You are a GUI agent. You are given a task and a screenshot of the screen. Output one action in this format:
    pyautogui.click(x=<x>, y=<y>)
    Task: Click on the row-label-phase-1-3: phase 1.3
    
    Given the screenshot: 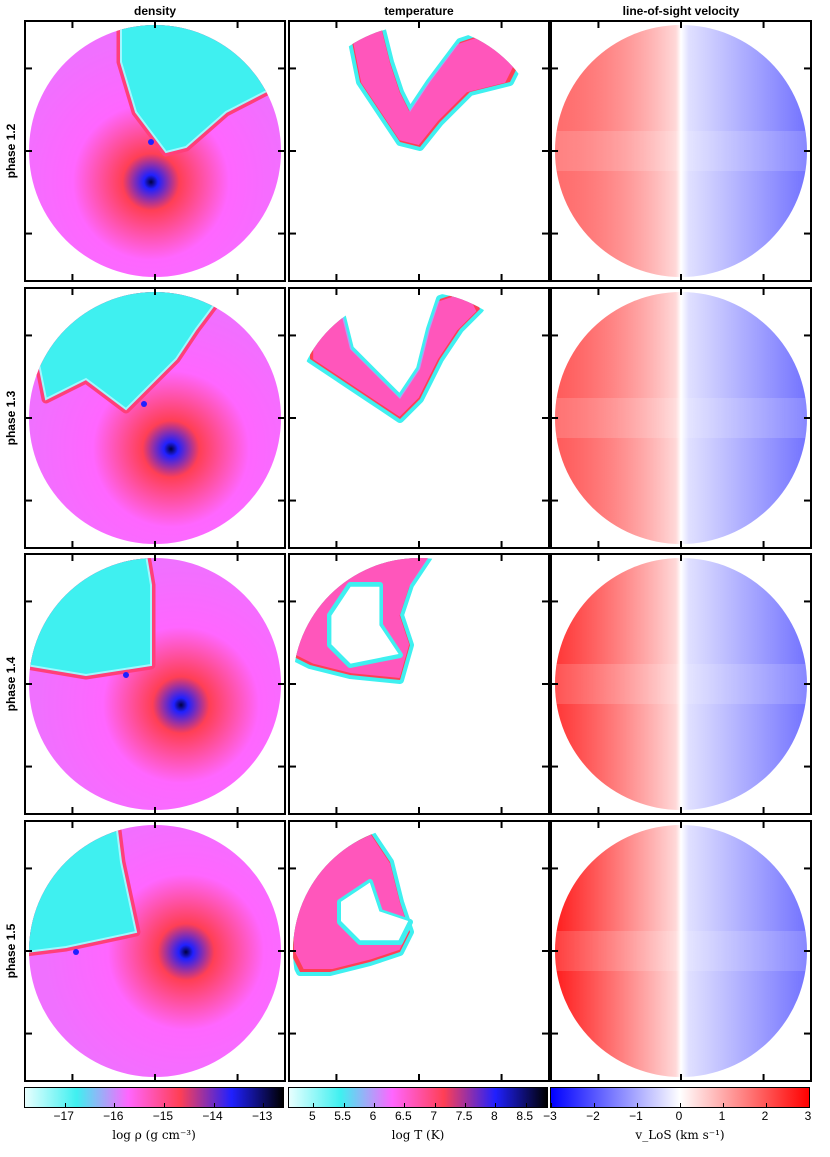 What is the action you would take?
    pyautogui.click(x=11, y=418)
    